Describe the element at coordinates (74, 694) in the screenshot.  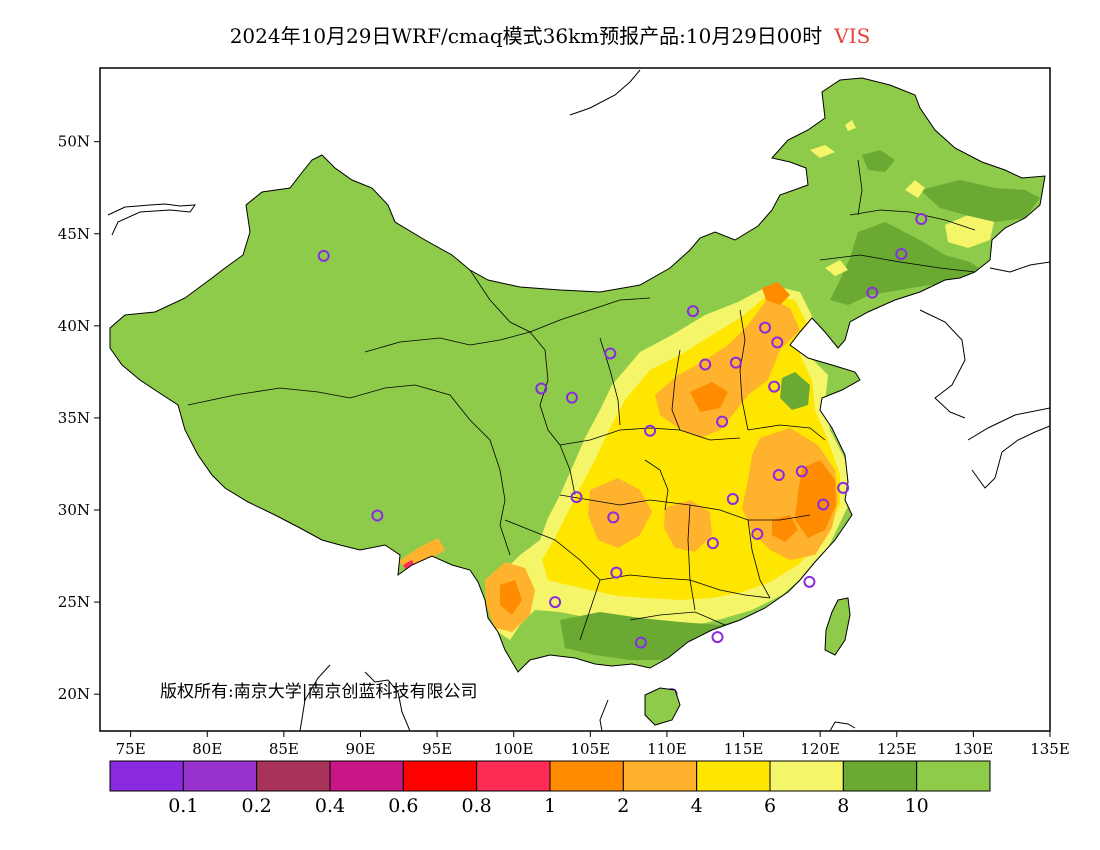
I see `lat-tick-label: 20N` at that location.